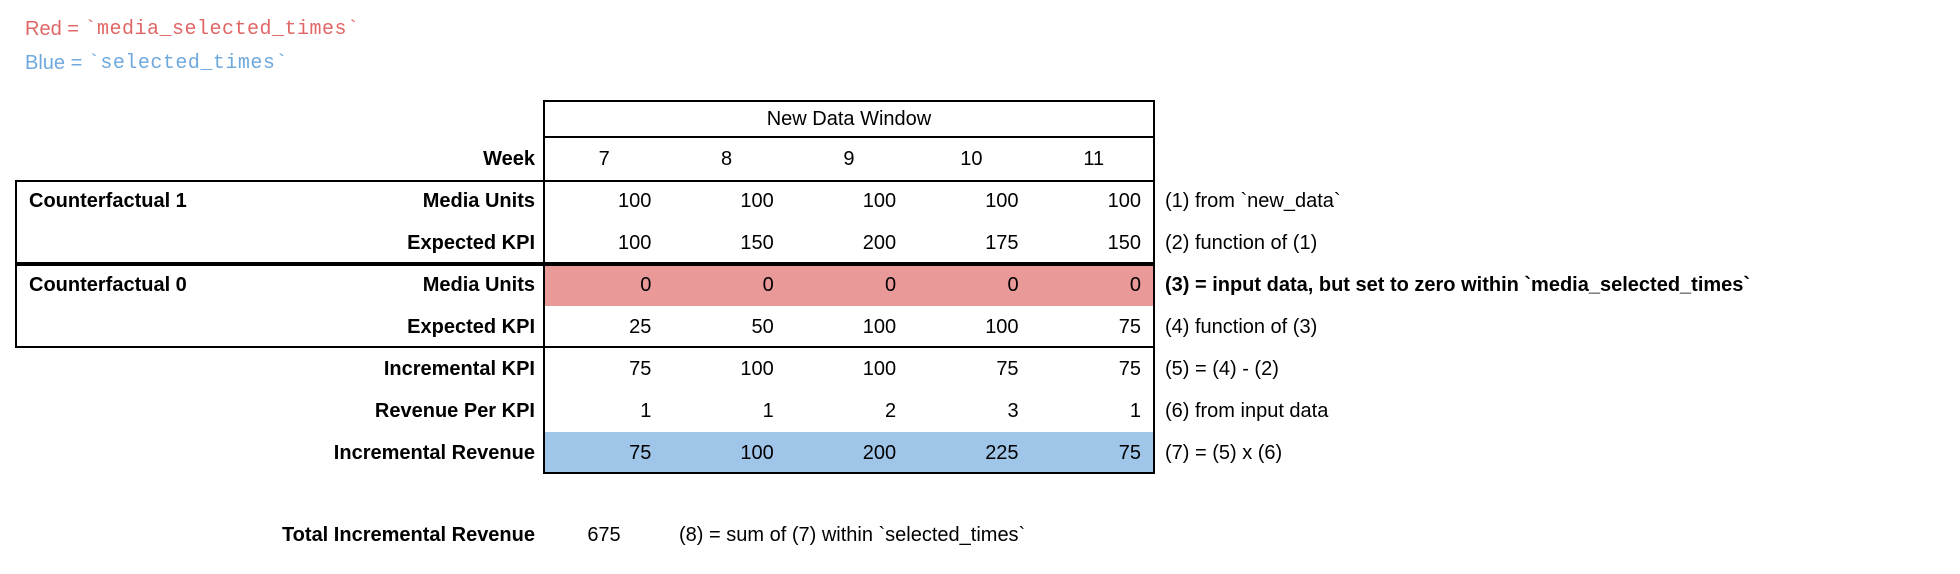 This screenshot has height=574, width=1960. What do you see at coordinates (478, 284) in the screenshot?
I see `row-label-media-units-0: Media Units` at bounding box center [478, 284].